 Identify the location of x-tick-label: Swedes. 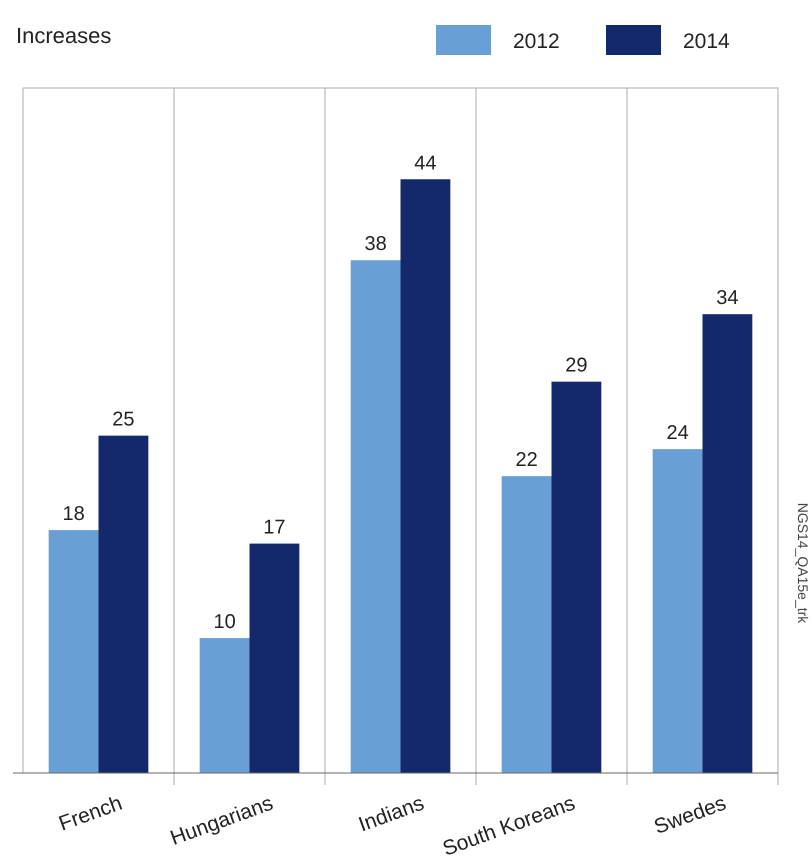
(690, 815).